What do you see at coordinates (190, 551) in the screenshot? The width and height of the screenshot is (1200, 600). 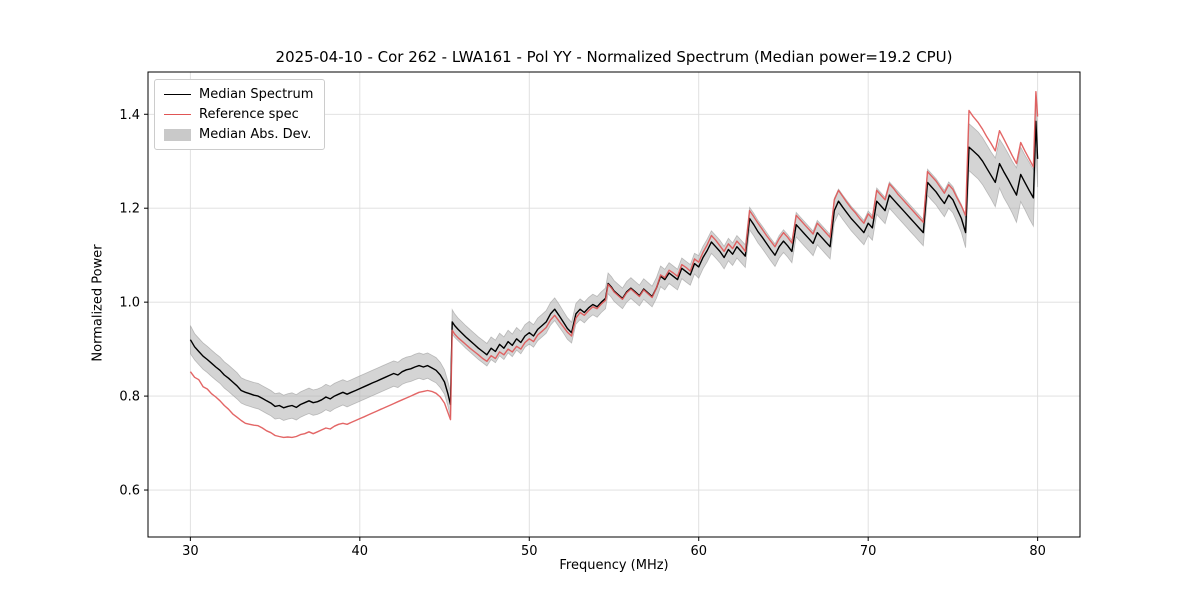 I see `x-tick-label: 30` at bounding box center [190, 551].